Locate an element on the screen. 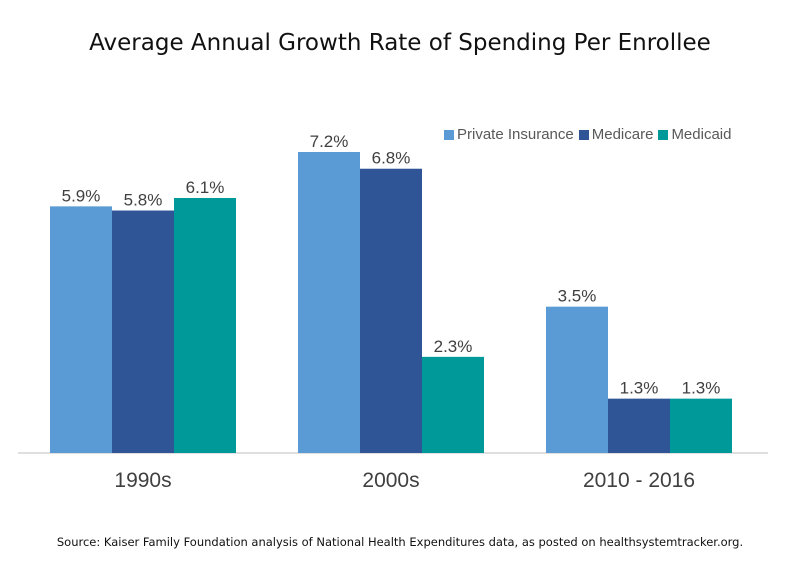 The width and height of the screenshot is (800, 581). data-label-medicare-2010-2016: 1.3% is located at coordinates (639, 388).